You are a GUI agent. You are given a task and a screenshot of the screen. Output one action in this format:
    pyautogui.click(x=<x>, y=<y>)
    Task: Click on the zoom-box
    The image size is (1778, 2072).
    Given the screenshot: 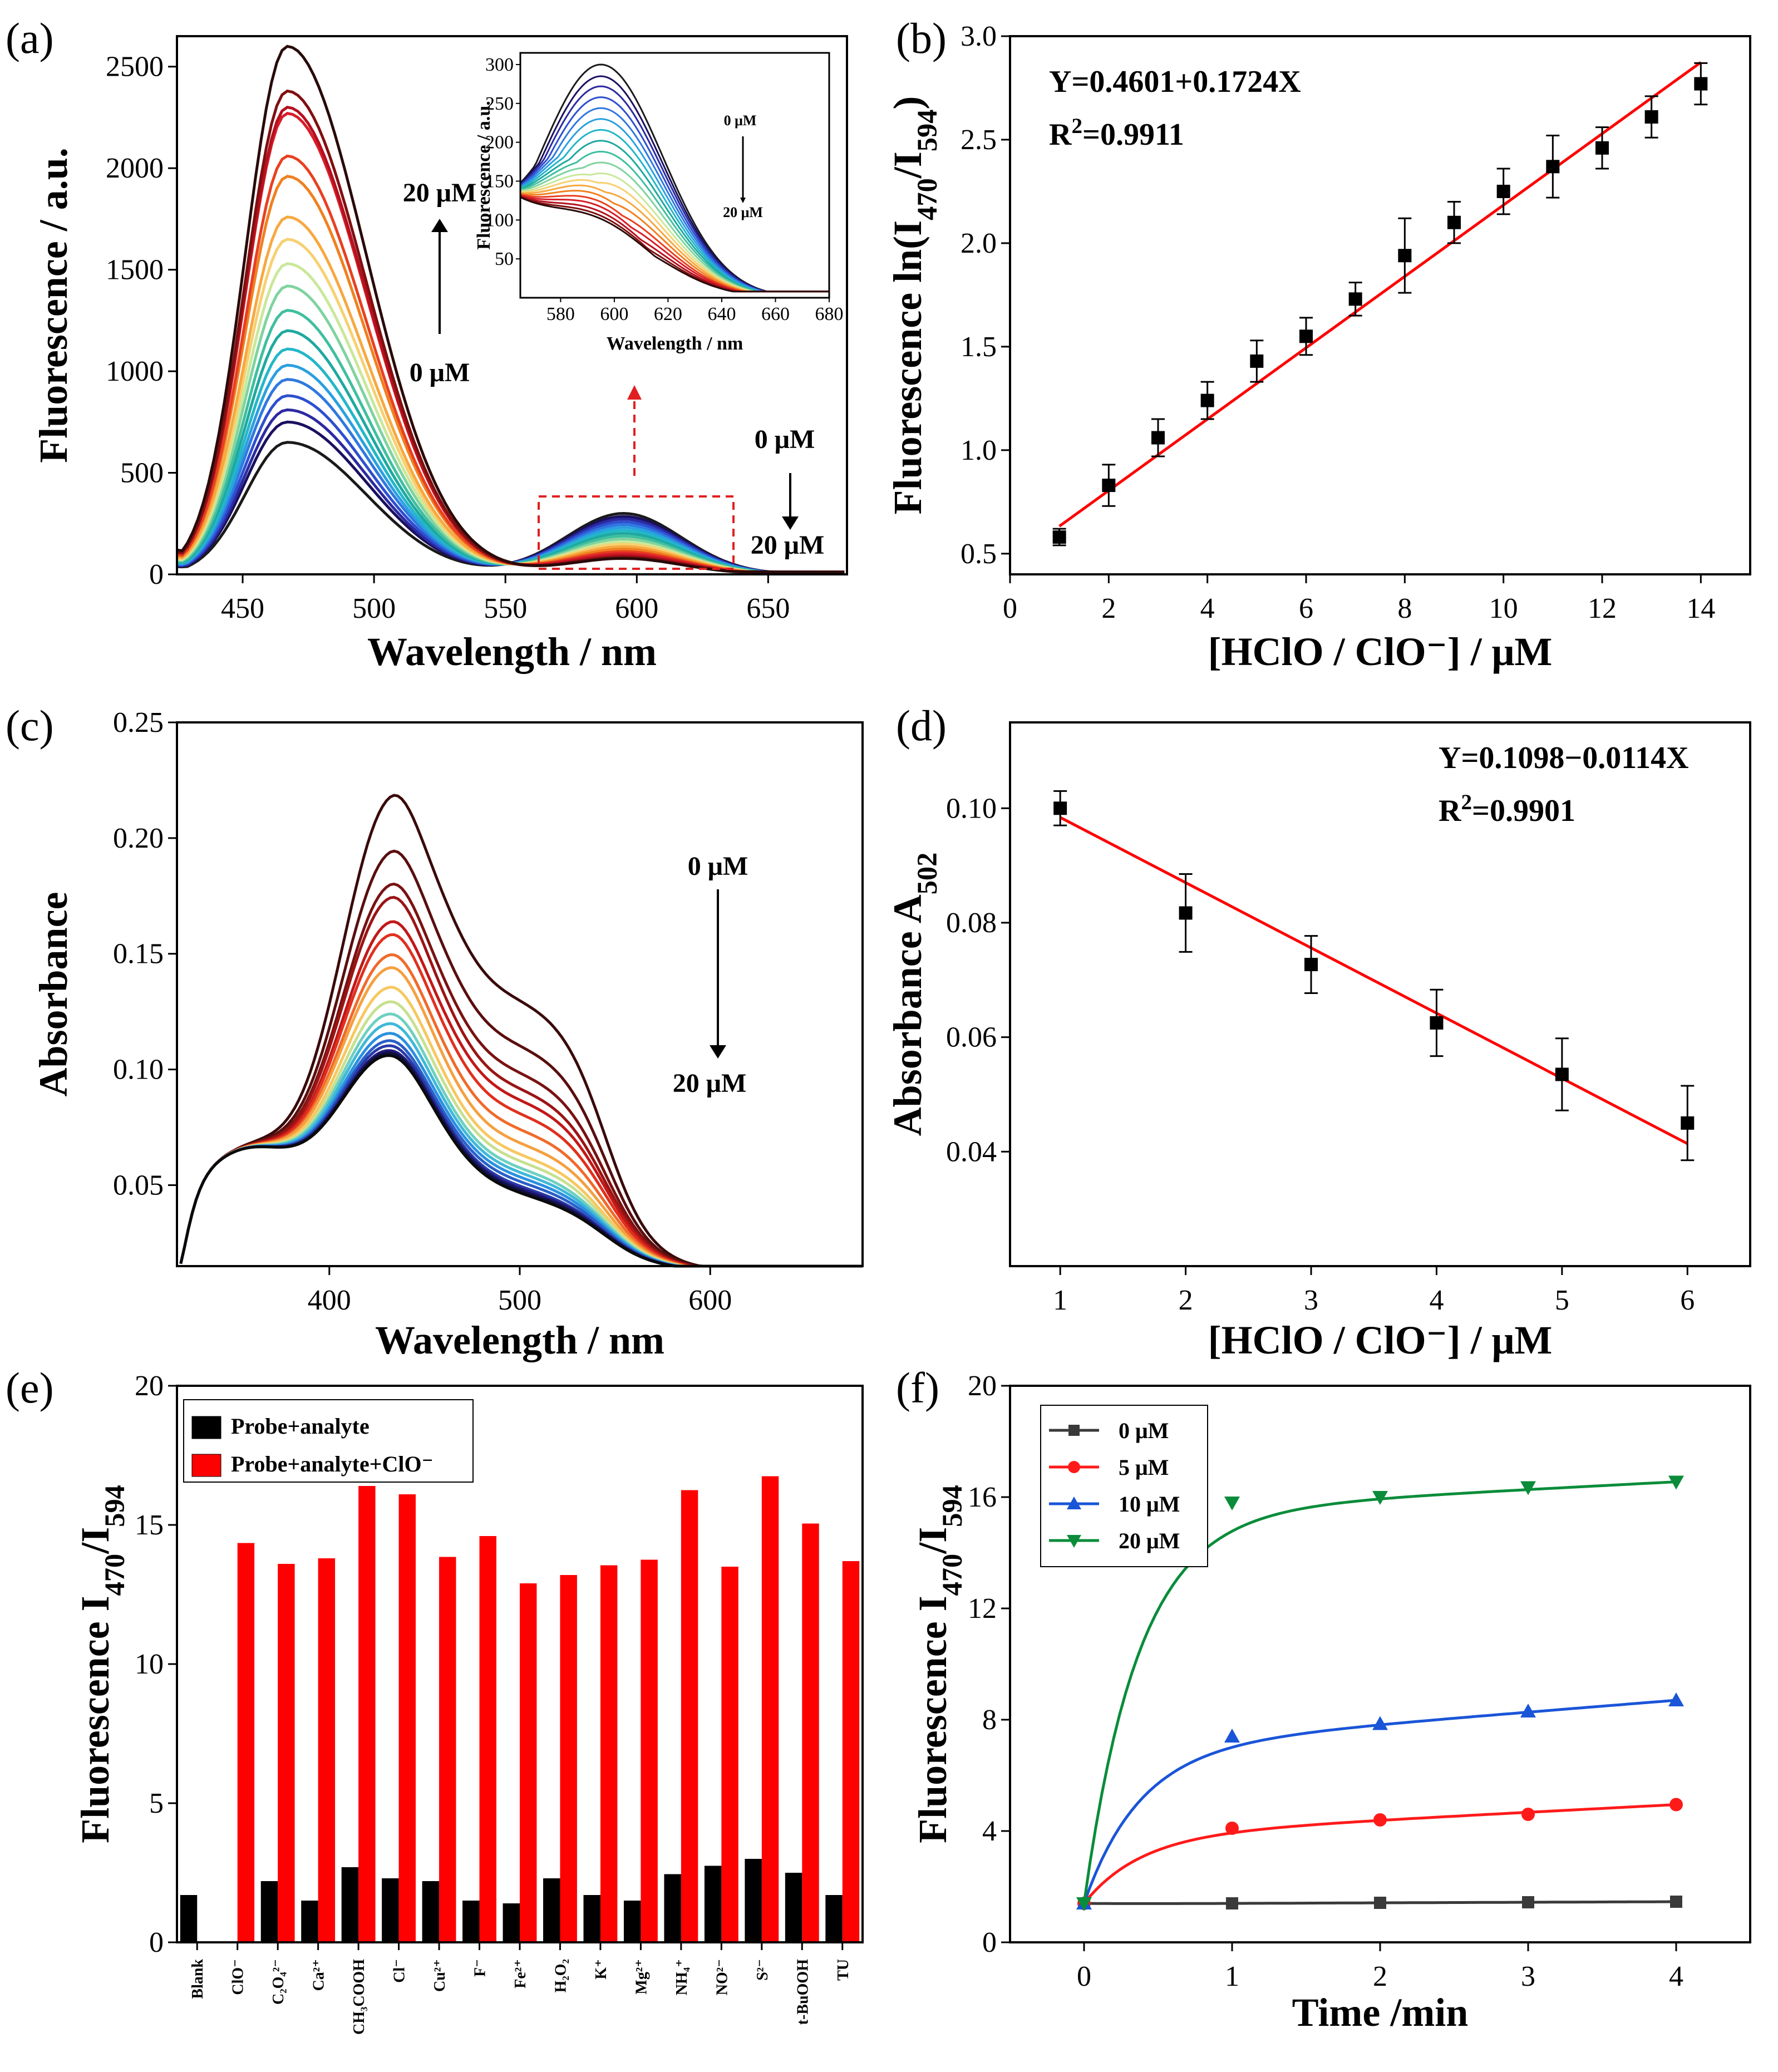 What is the action you would take?
    pyautogui.click(x=636, y=532)
    